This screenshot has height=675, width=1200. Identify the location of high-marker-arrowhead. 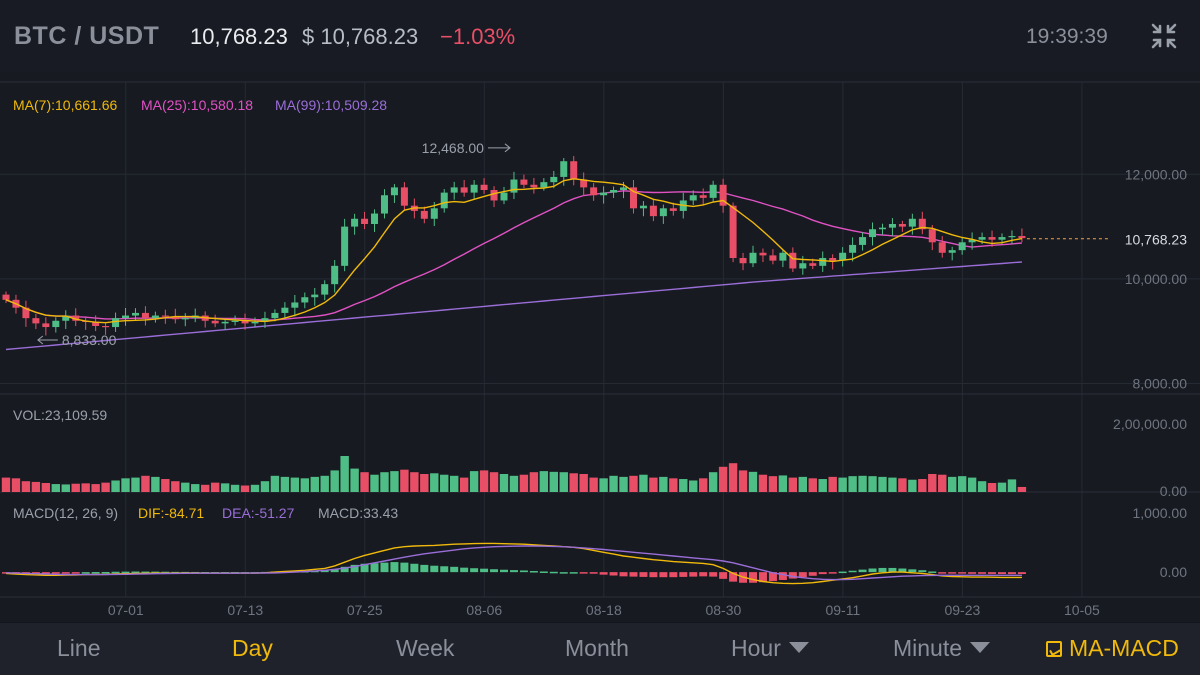
(507, 148).